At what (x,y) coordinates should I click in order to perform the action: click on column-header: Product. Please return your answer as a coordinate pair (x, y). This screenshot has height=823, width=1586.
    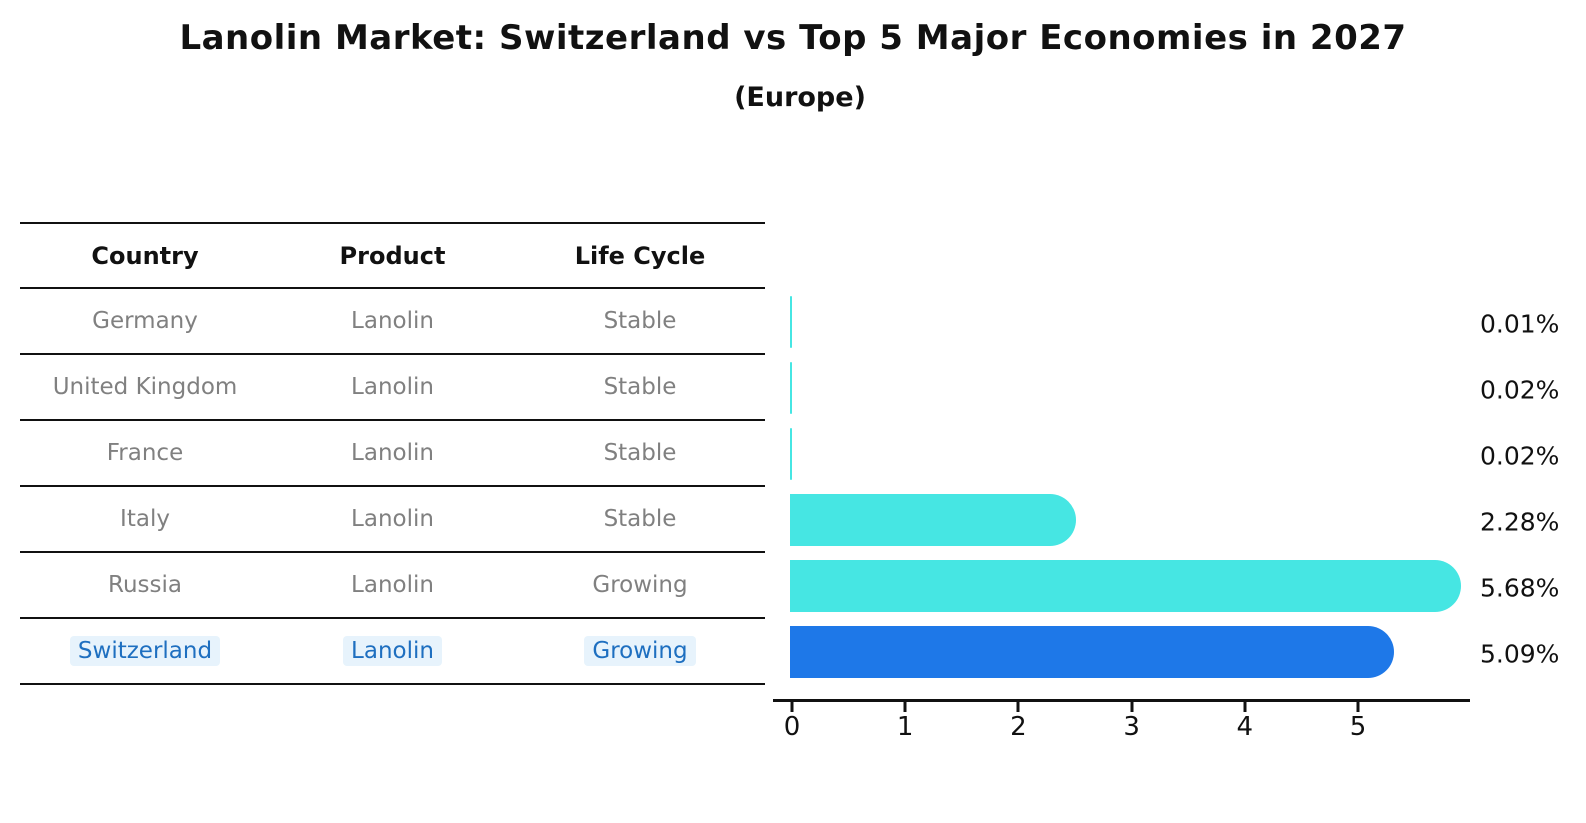
    Looking at the image, I should click on (392, 255).